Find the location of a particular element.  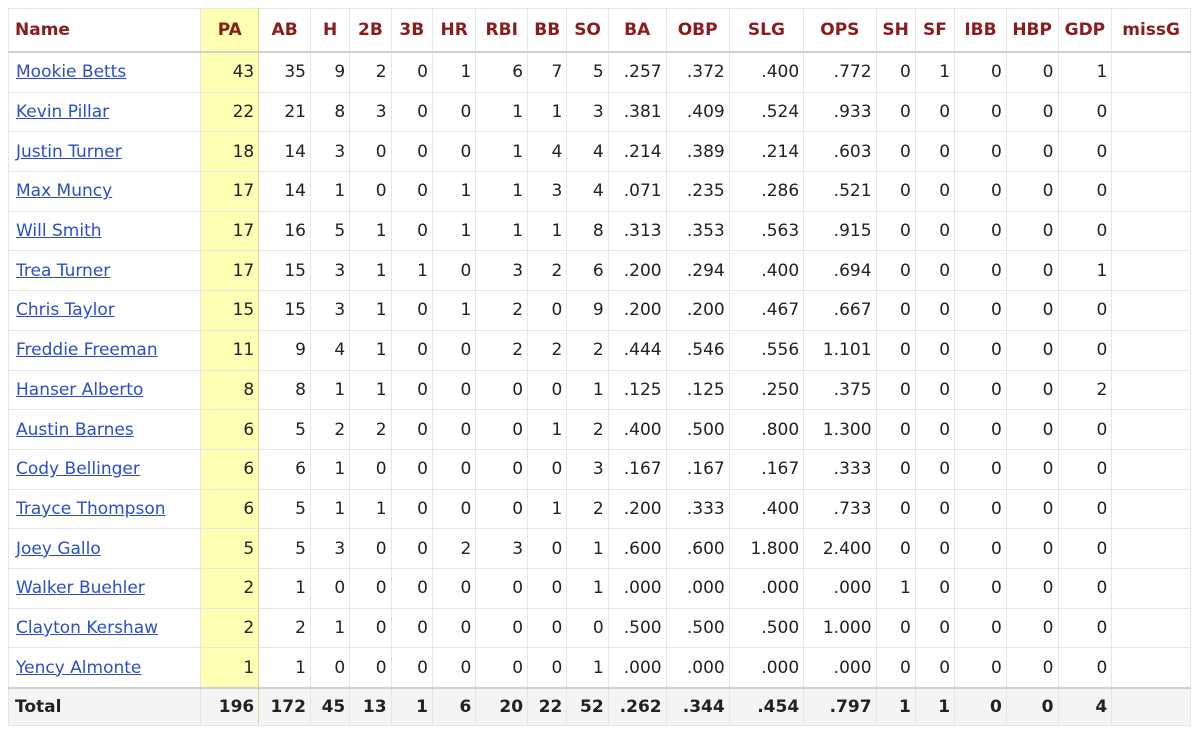

player-link: Yency Almonte is located at coordinates (79, 667).